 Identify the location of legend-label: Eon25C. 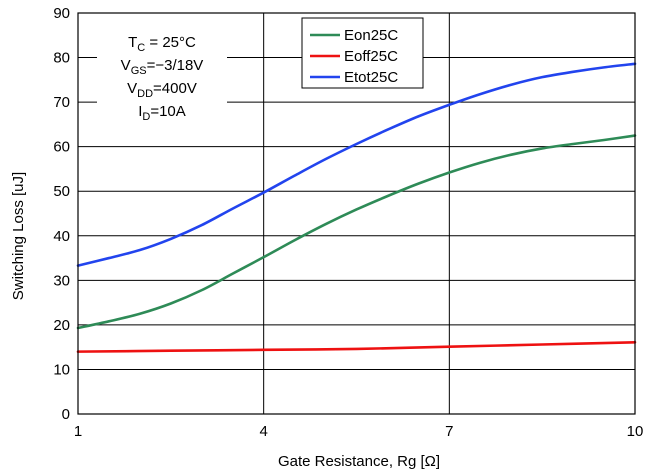
(371, 35).